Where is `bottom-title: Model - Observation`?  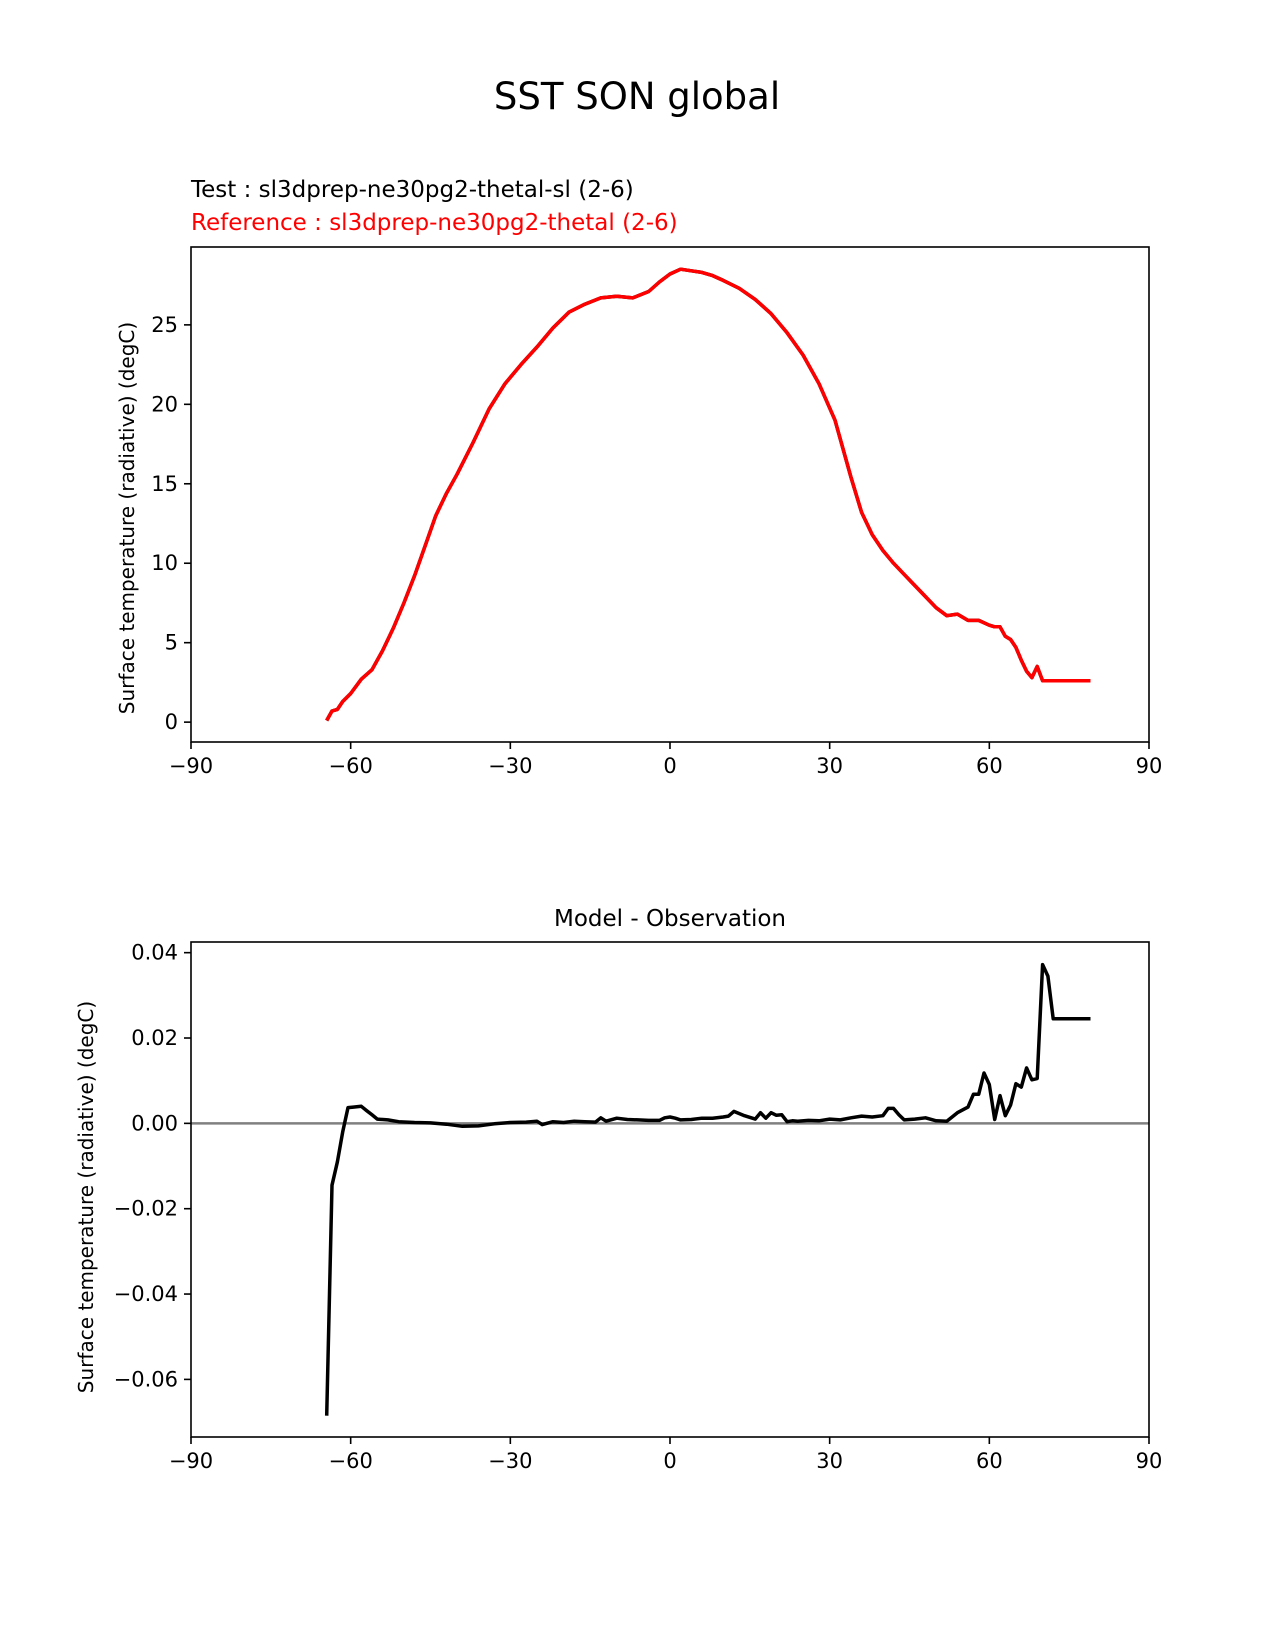 bottom-title: Model - Observation is located at coordinates (670, 919).